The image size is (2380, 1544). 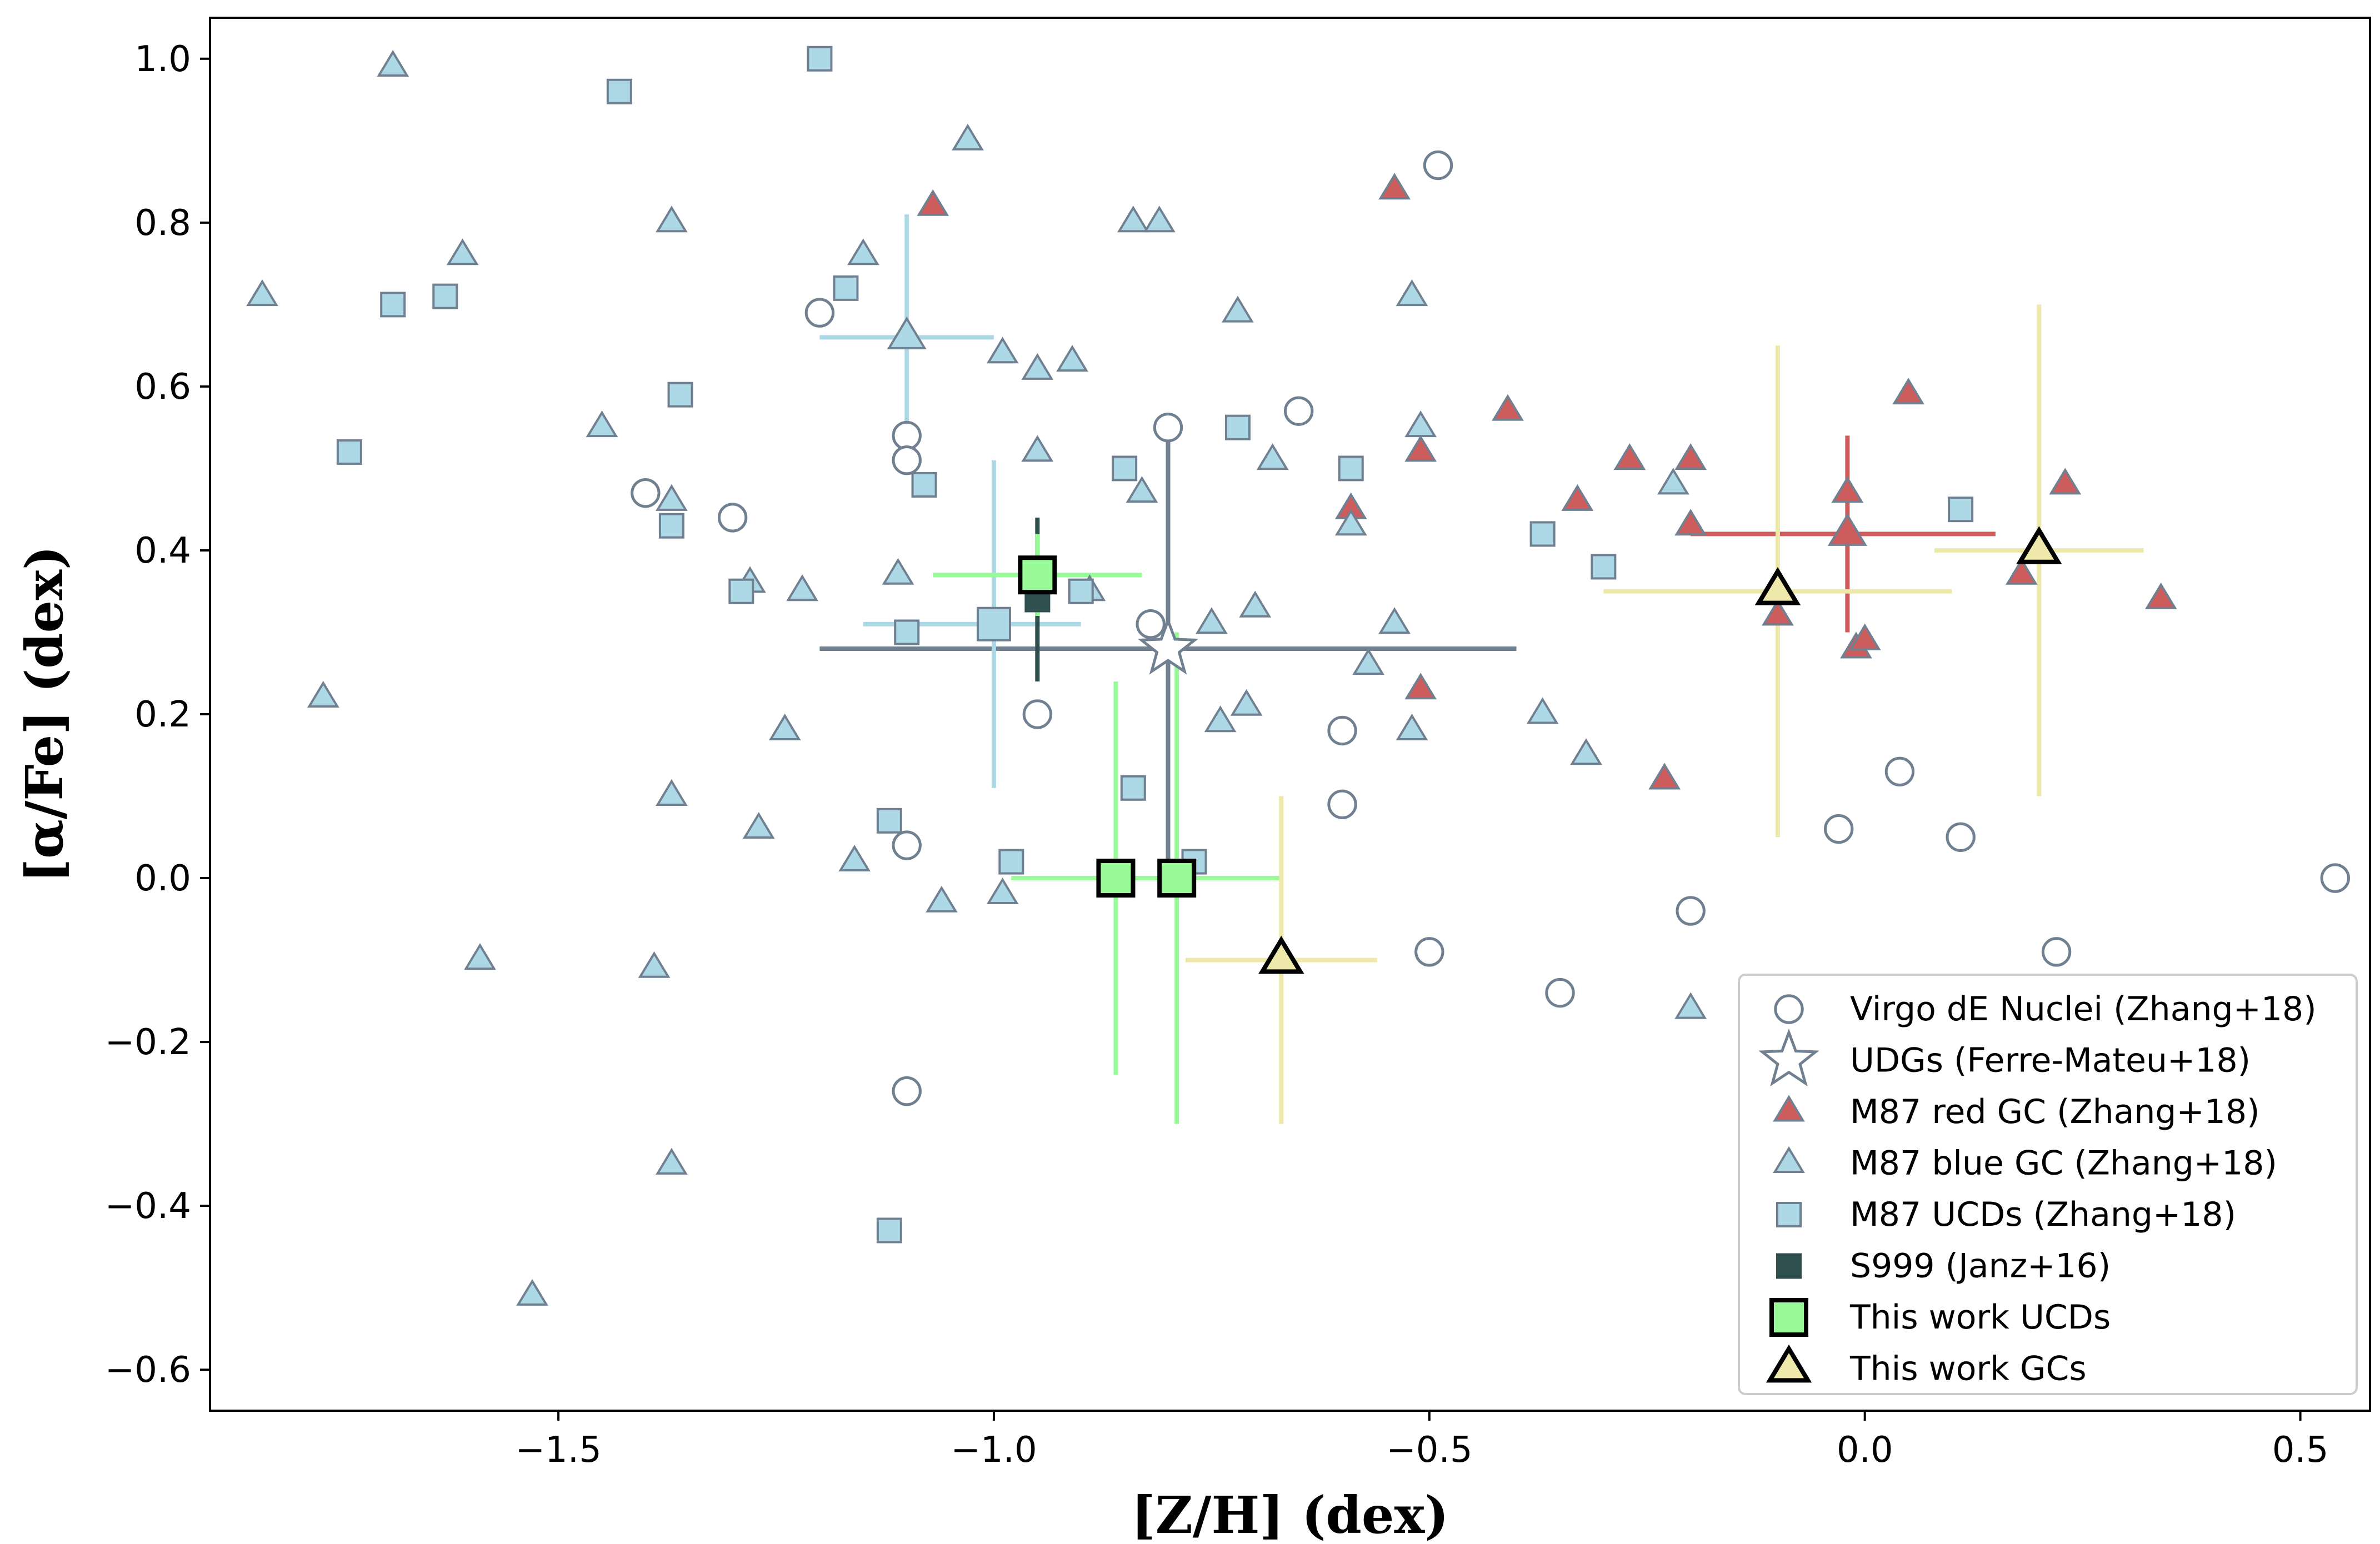 I want to click on legend-item: This work UCDs, so click(x=1940, y=1317).